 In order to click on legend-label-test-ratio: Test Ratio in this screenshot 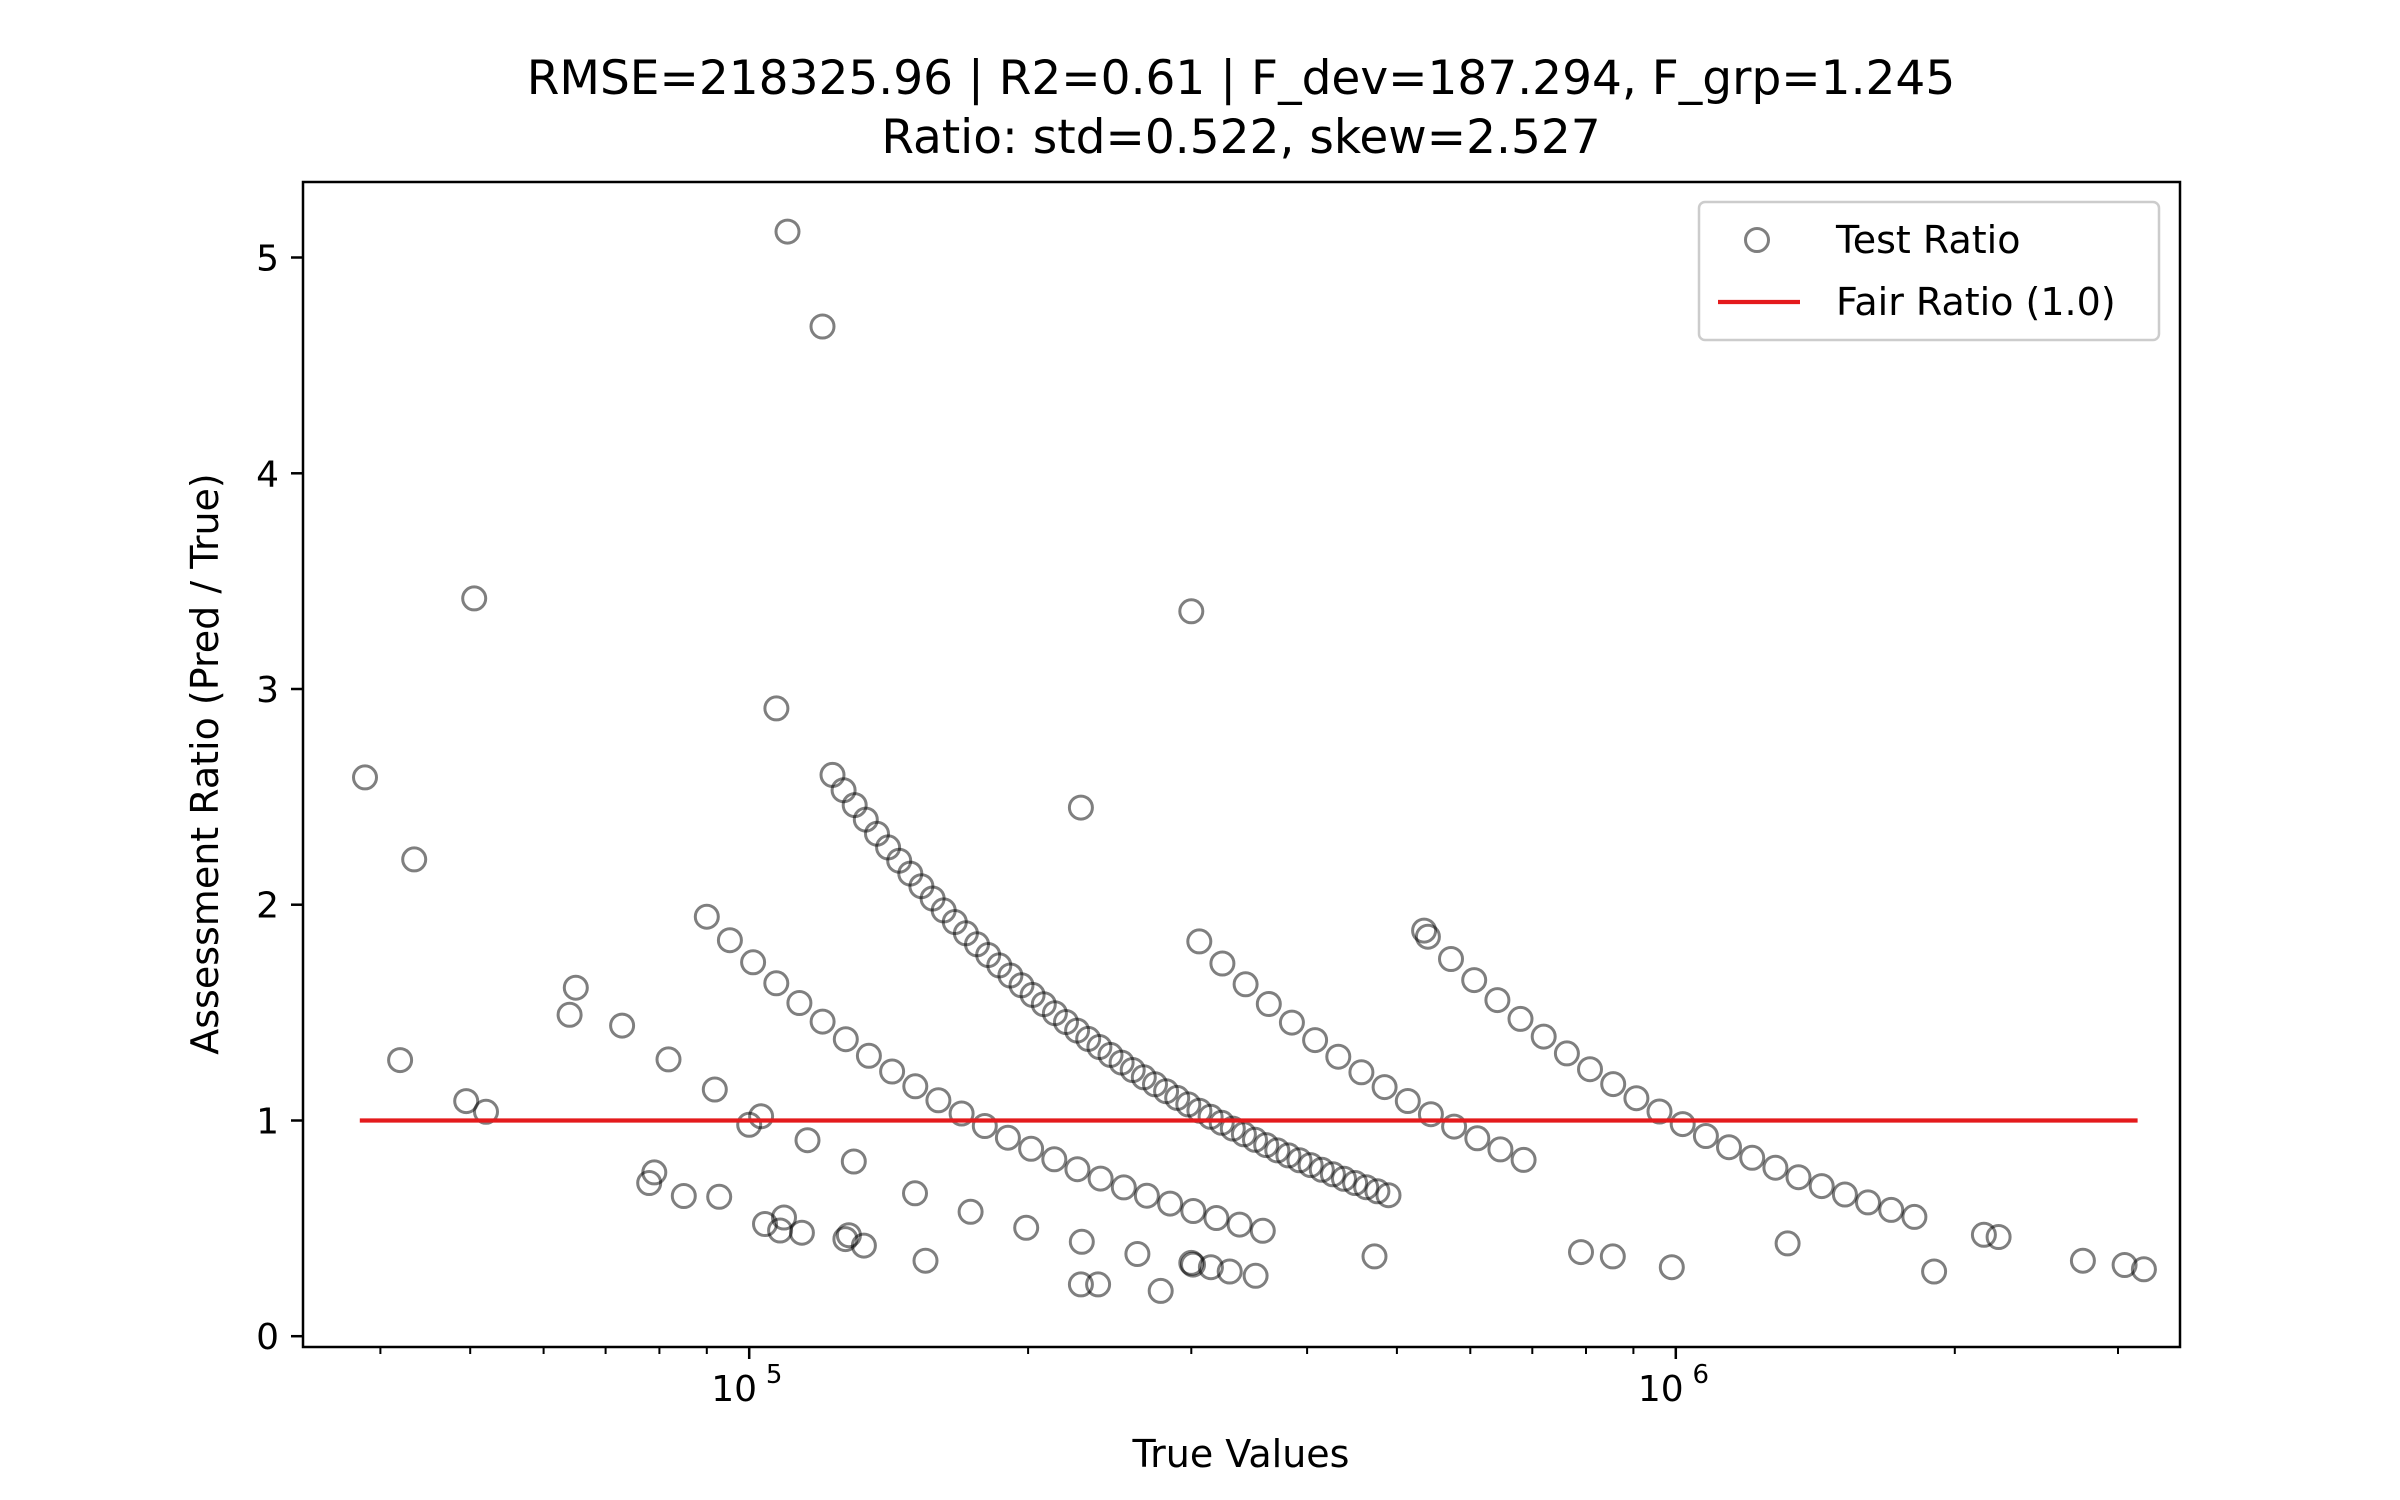, I will do `click(1927, 240)`.